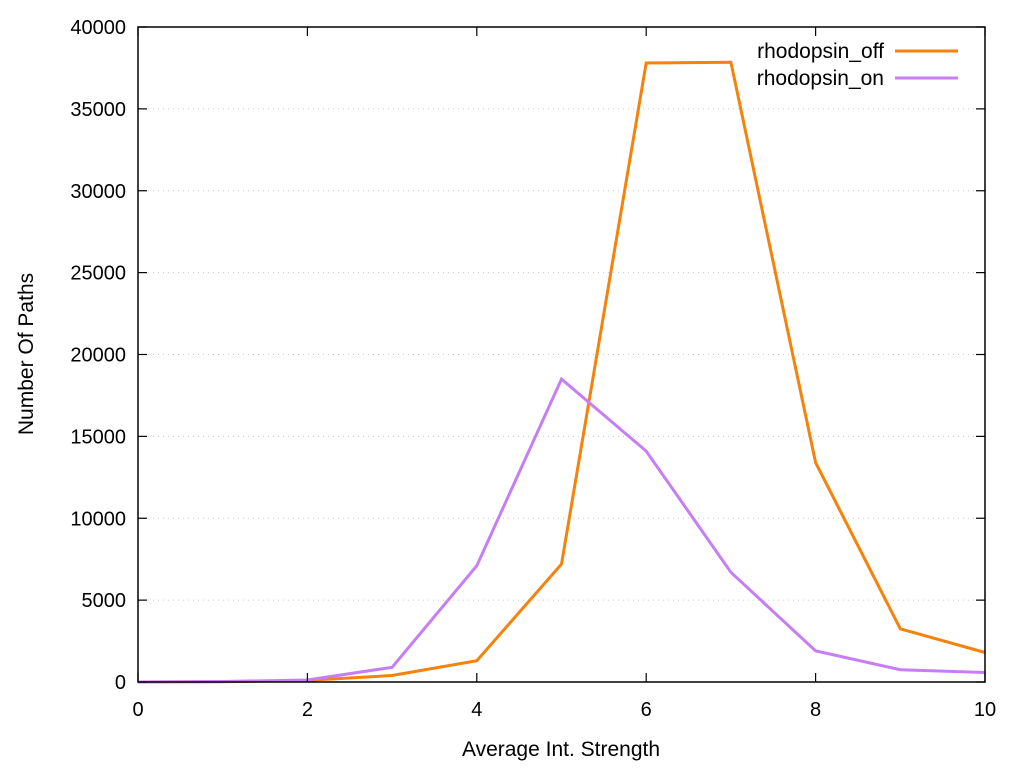  What do you see at coordinates (476, 710) in the screenshot?
I see `x-tick-label: 4` at bounding box center [476, 710].